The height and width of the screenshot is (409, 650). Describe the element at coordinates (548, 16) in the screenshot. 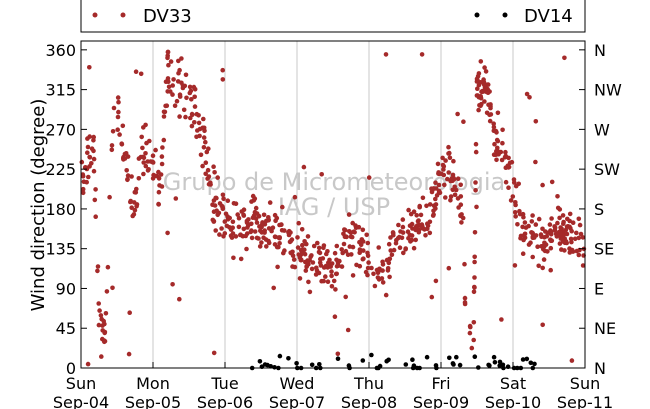

I see `legend-label-dv14: DV14` at that location.